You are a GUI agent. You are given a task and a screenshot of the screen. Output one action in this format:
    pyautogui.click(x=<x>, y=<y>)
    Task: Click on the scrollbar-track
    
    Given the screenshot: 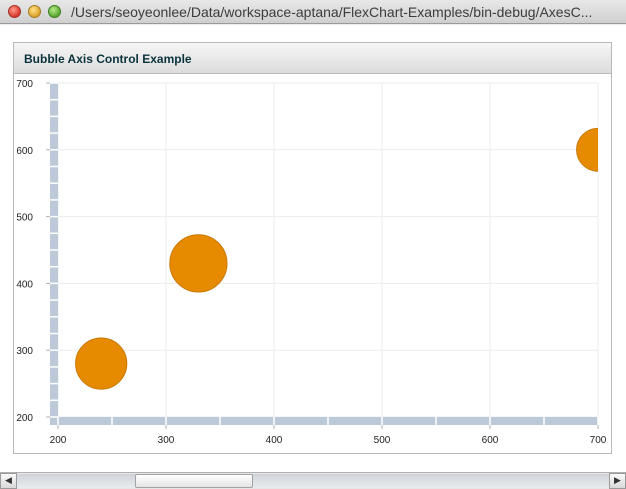 What is the action you would take?
    pyautogui.click(x=313, y=481)
    